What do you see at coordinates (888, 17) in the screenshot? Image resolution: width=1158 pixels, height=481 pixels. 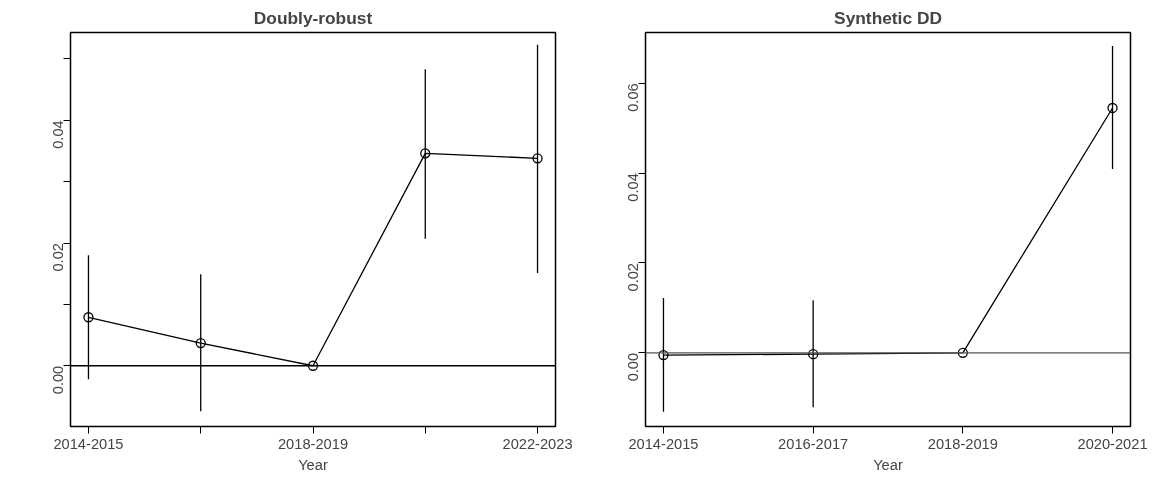 I see `chart-title: Synthetic DD` at bounding box center [888, 17].